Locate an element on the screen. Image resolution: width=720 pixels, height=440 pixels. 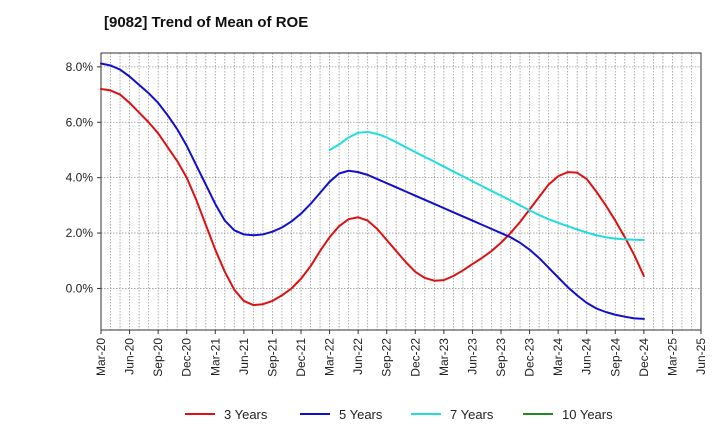
x-tick-label: Mar-22 is located at coordinates (330, 357).